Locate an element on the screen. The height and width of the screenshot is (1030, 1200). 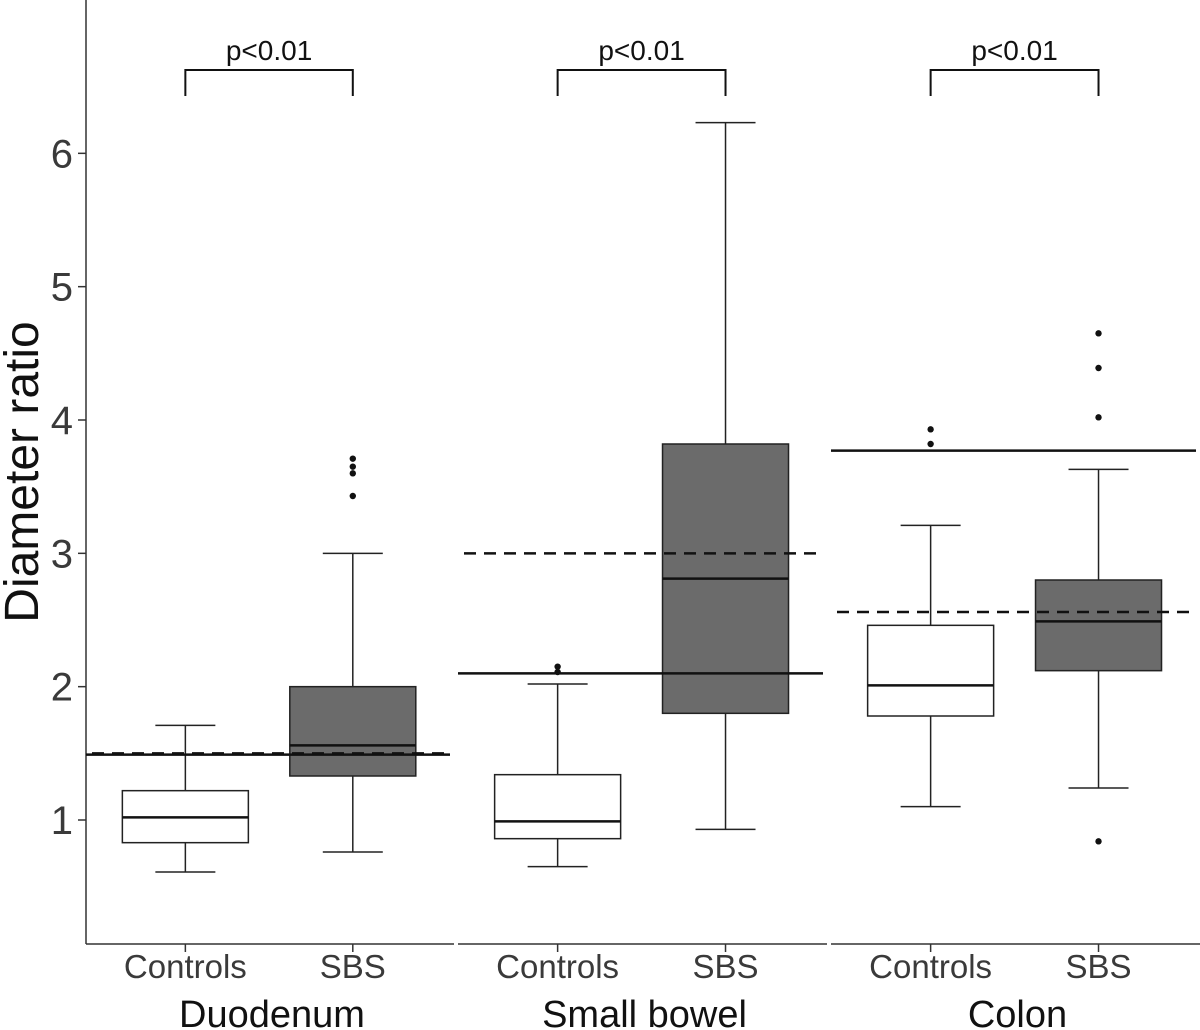
y-tick-label: 4 is located at coordinates (62, 421).